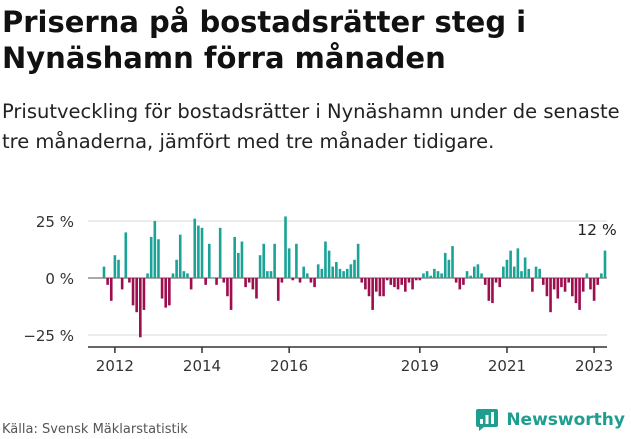 This screenshot has width=631, height=439. What do you see at coordinates (202, 366) in the screenshot?
I see `x-tick-label: 2014` at bounding box center [202, 366].